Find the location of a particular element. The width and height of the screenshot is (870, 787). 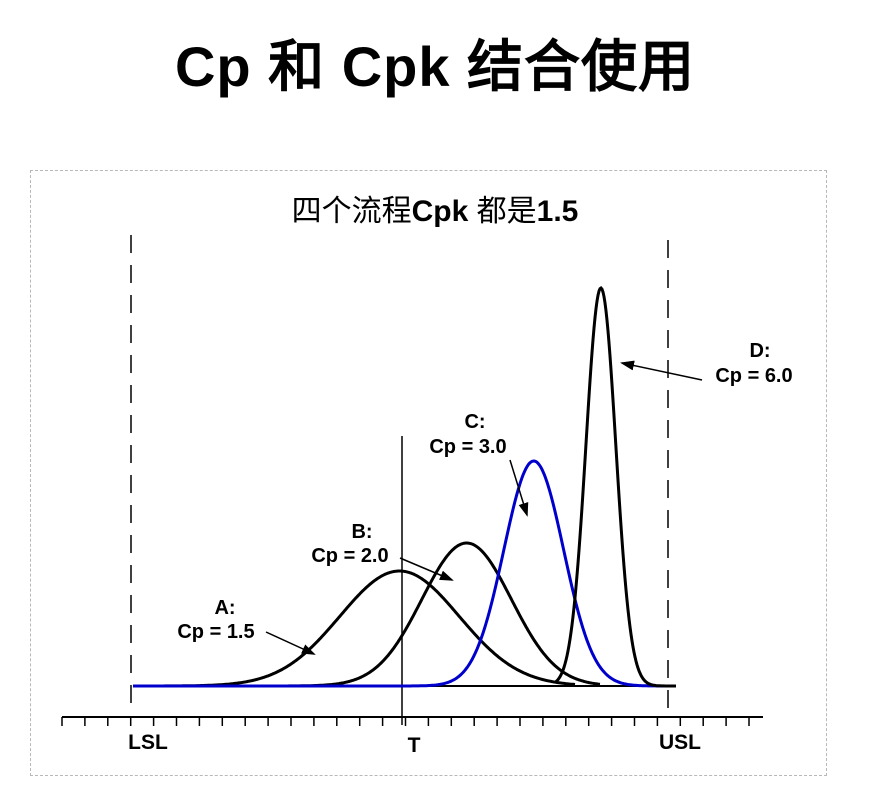

page-title: Cp 和 Cpk 结合使用 is located at coordinates (435, 66).